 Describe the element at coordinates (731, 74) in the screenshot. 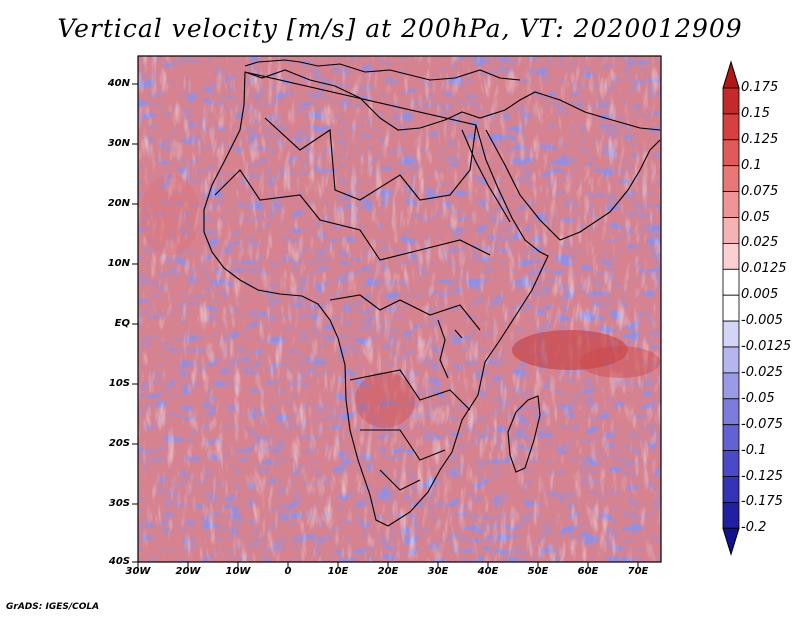

I see `colorbar-top-triangle` at that location.